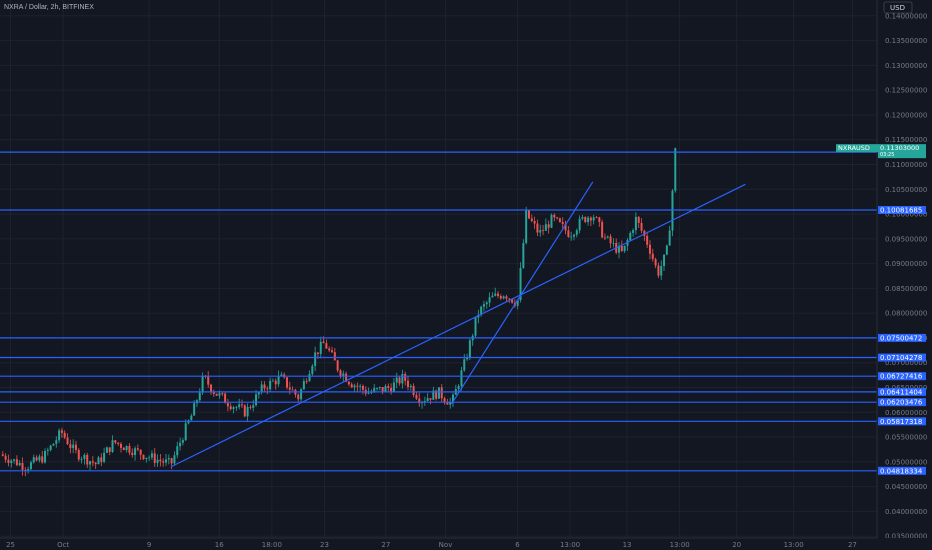 The height and width of the screenshot is (550, 932). Describe the element at coordinates (10, 545) in the screenshot. I see `x-tick-label: 25` at that location.